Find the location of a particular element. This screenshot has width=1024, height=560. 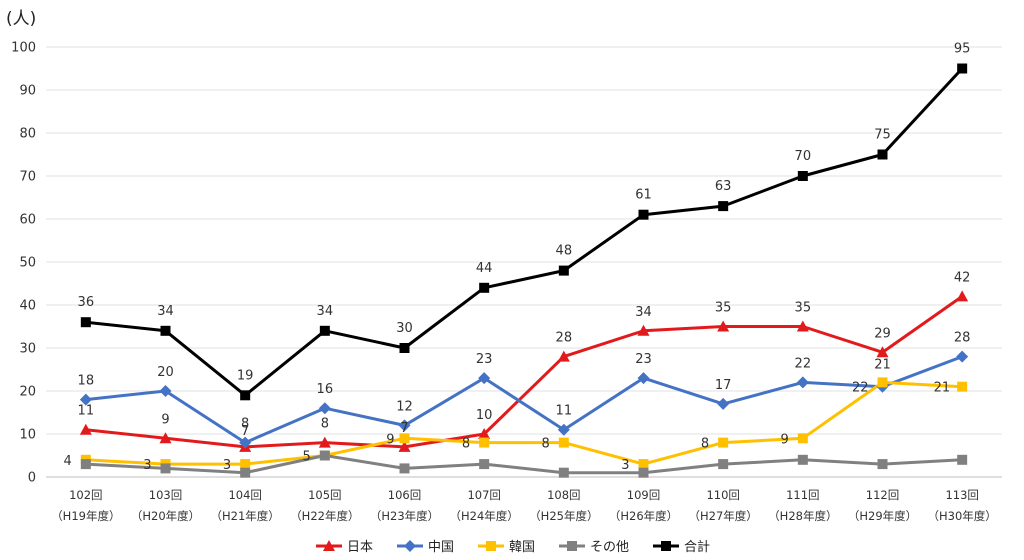

data-label-china: 8 is located at coordinates (245, 424).